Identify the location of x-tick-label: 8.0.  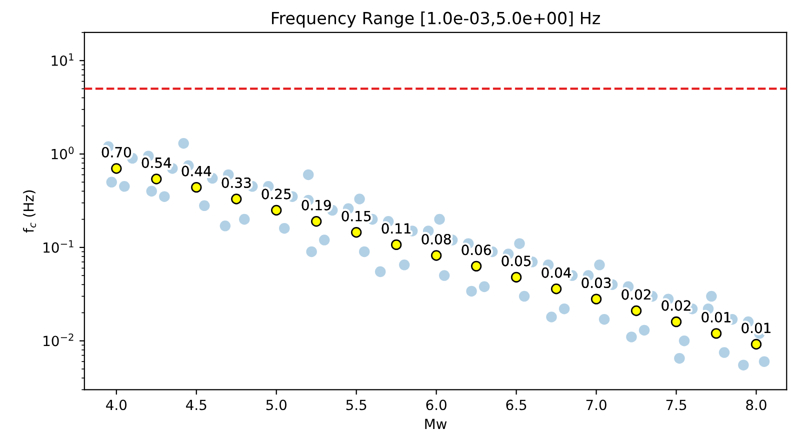
(756, 405).